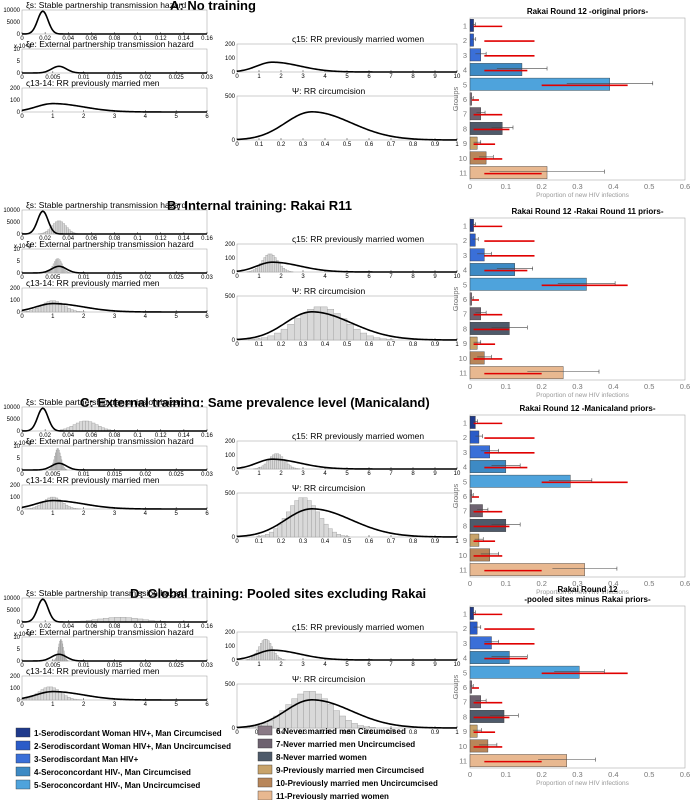 The image size is (695, 800). Describe the element at coordinates (435, 77) in the screenshot. I see `x-tick-label: 9` at that location.